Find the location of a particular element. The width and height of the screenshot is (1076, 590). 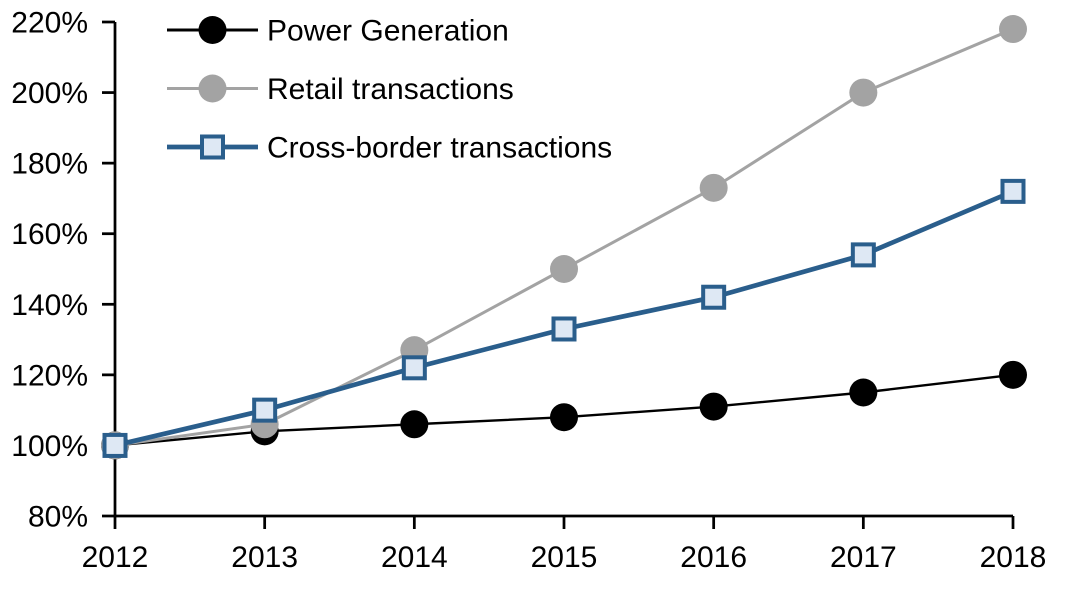

y-tick-label: 80% is located at coordinates (58, 517).